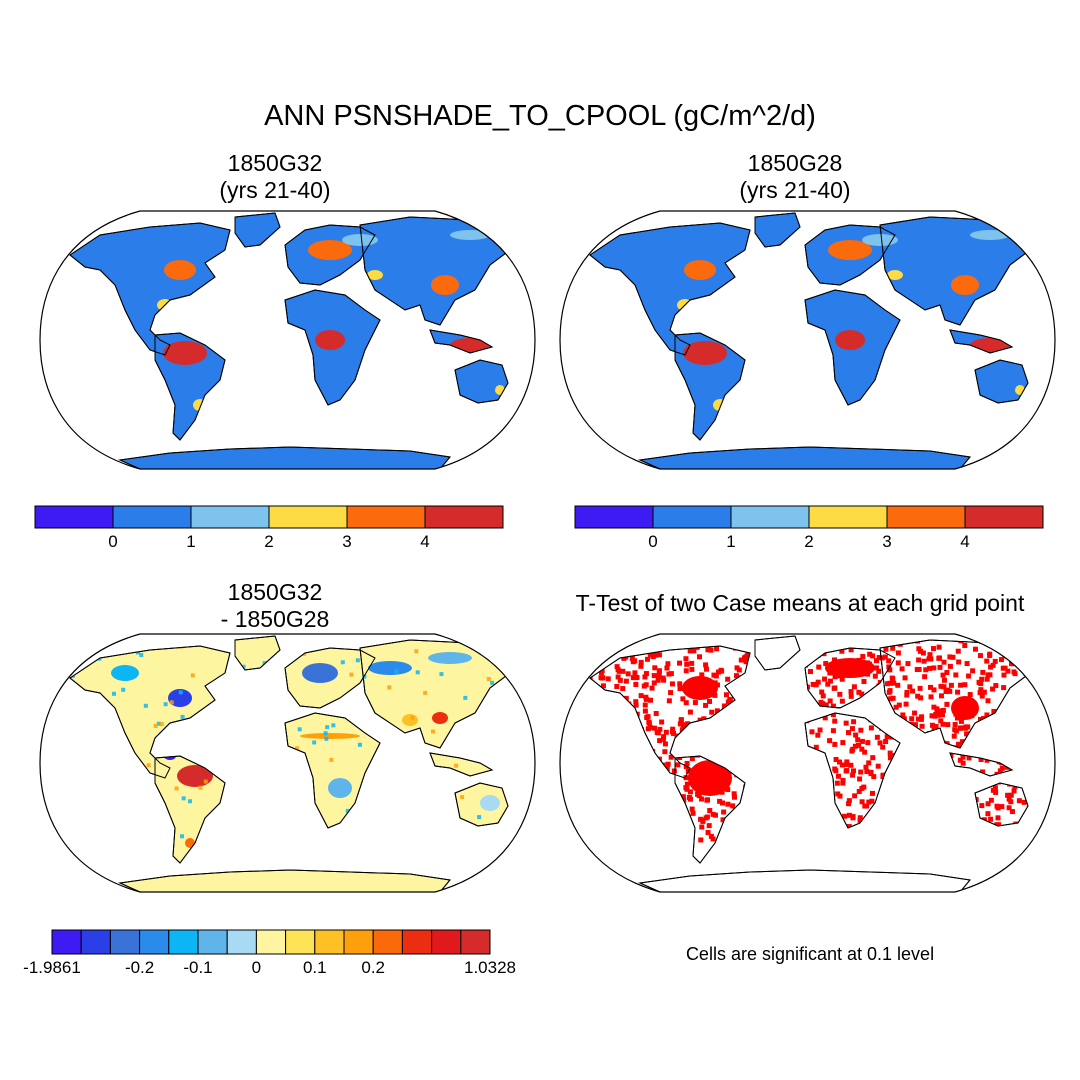  I want to click on map-bottom-right, so click(807, 763).